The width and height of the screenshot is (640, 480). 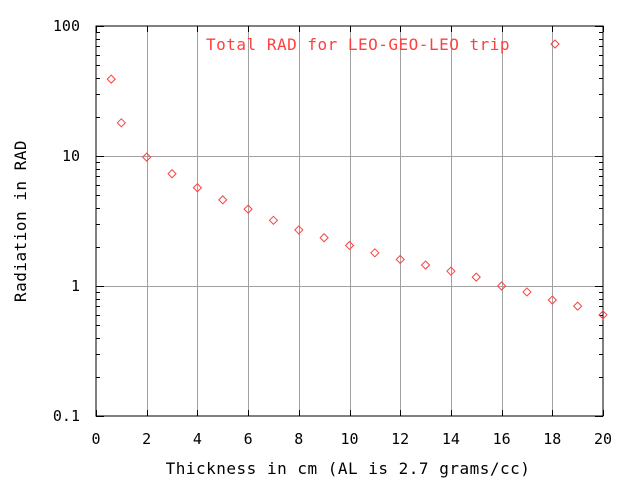 I want to click on x-tick-label: 0, so click(x=95, y=439).